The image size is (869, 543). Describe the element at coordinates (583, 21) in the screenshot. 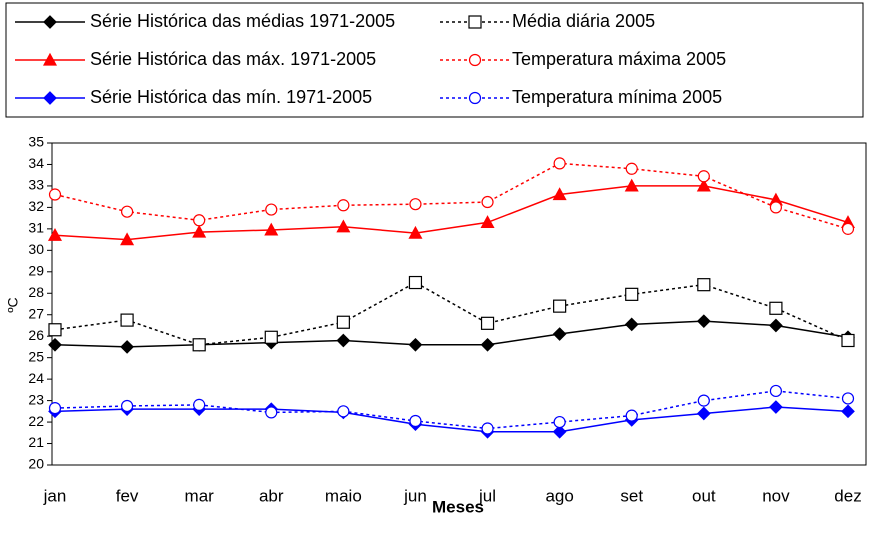

I see `legend-label: Média diária 2005` at that location.